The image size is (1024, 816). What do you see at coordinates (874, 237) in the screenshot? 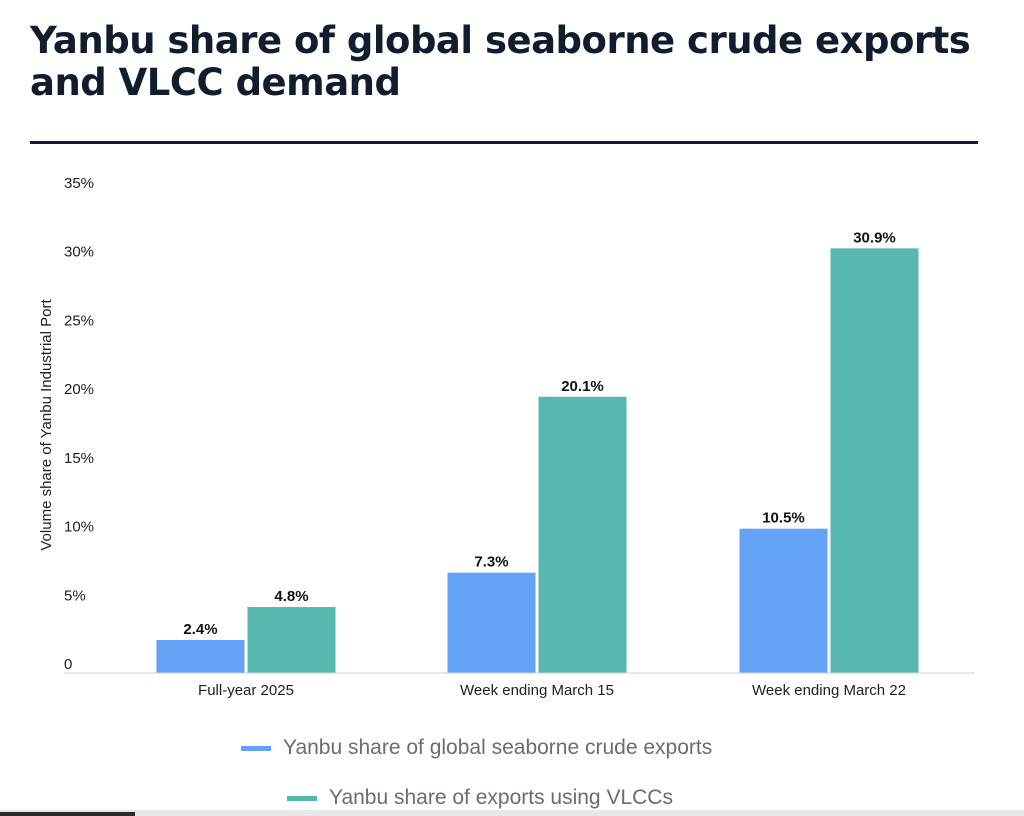
I see `data-label: 30.9%` at bounding box center [874, 237].